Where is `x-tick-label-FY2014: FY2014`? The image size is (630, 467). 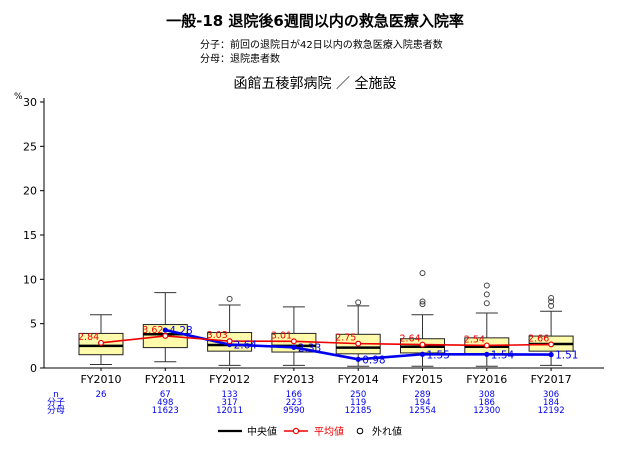 x-tick-label-FY2014: FY2014 is located at coordinates (358, 379).